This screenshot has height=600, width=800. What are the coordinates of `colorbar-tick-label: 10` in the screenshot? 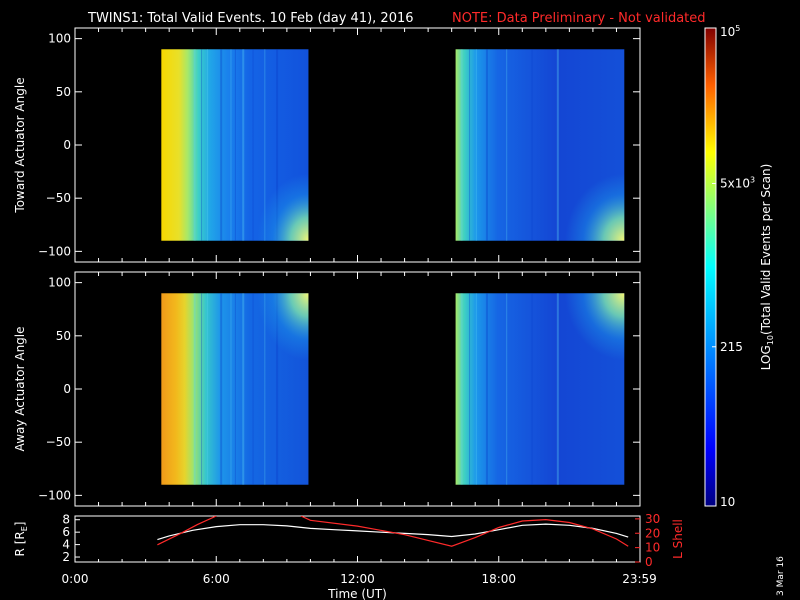 It's located at (727, 502).